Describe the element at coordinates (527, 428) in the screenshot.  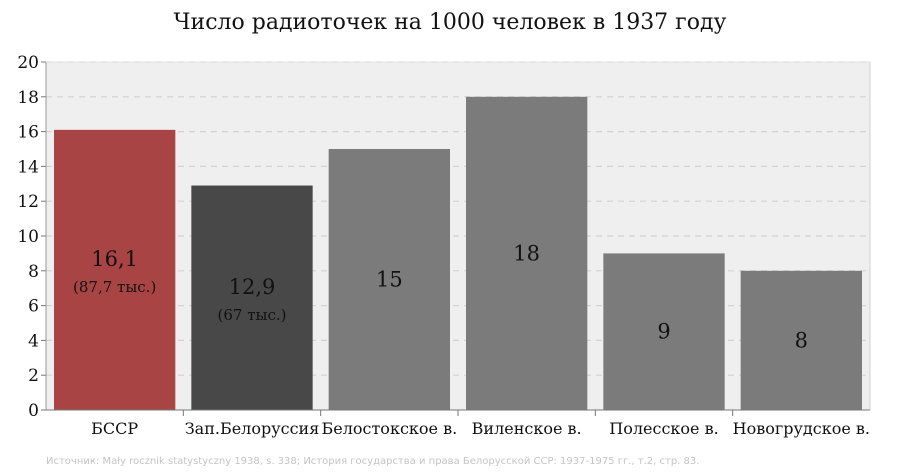
I see `x-tick-label: Виленское в.` at that location.